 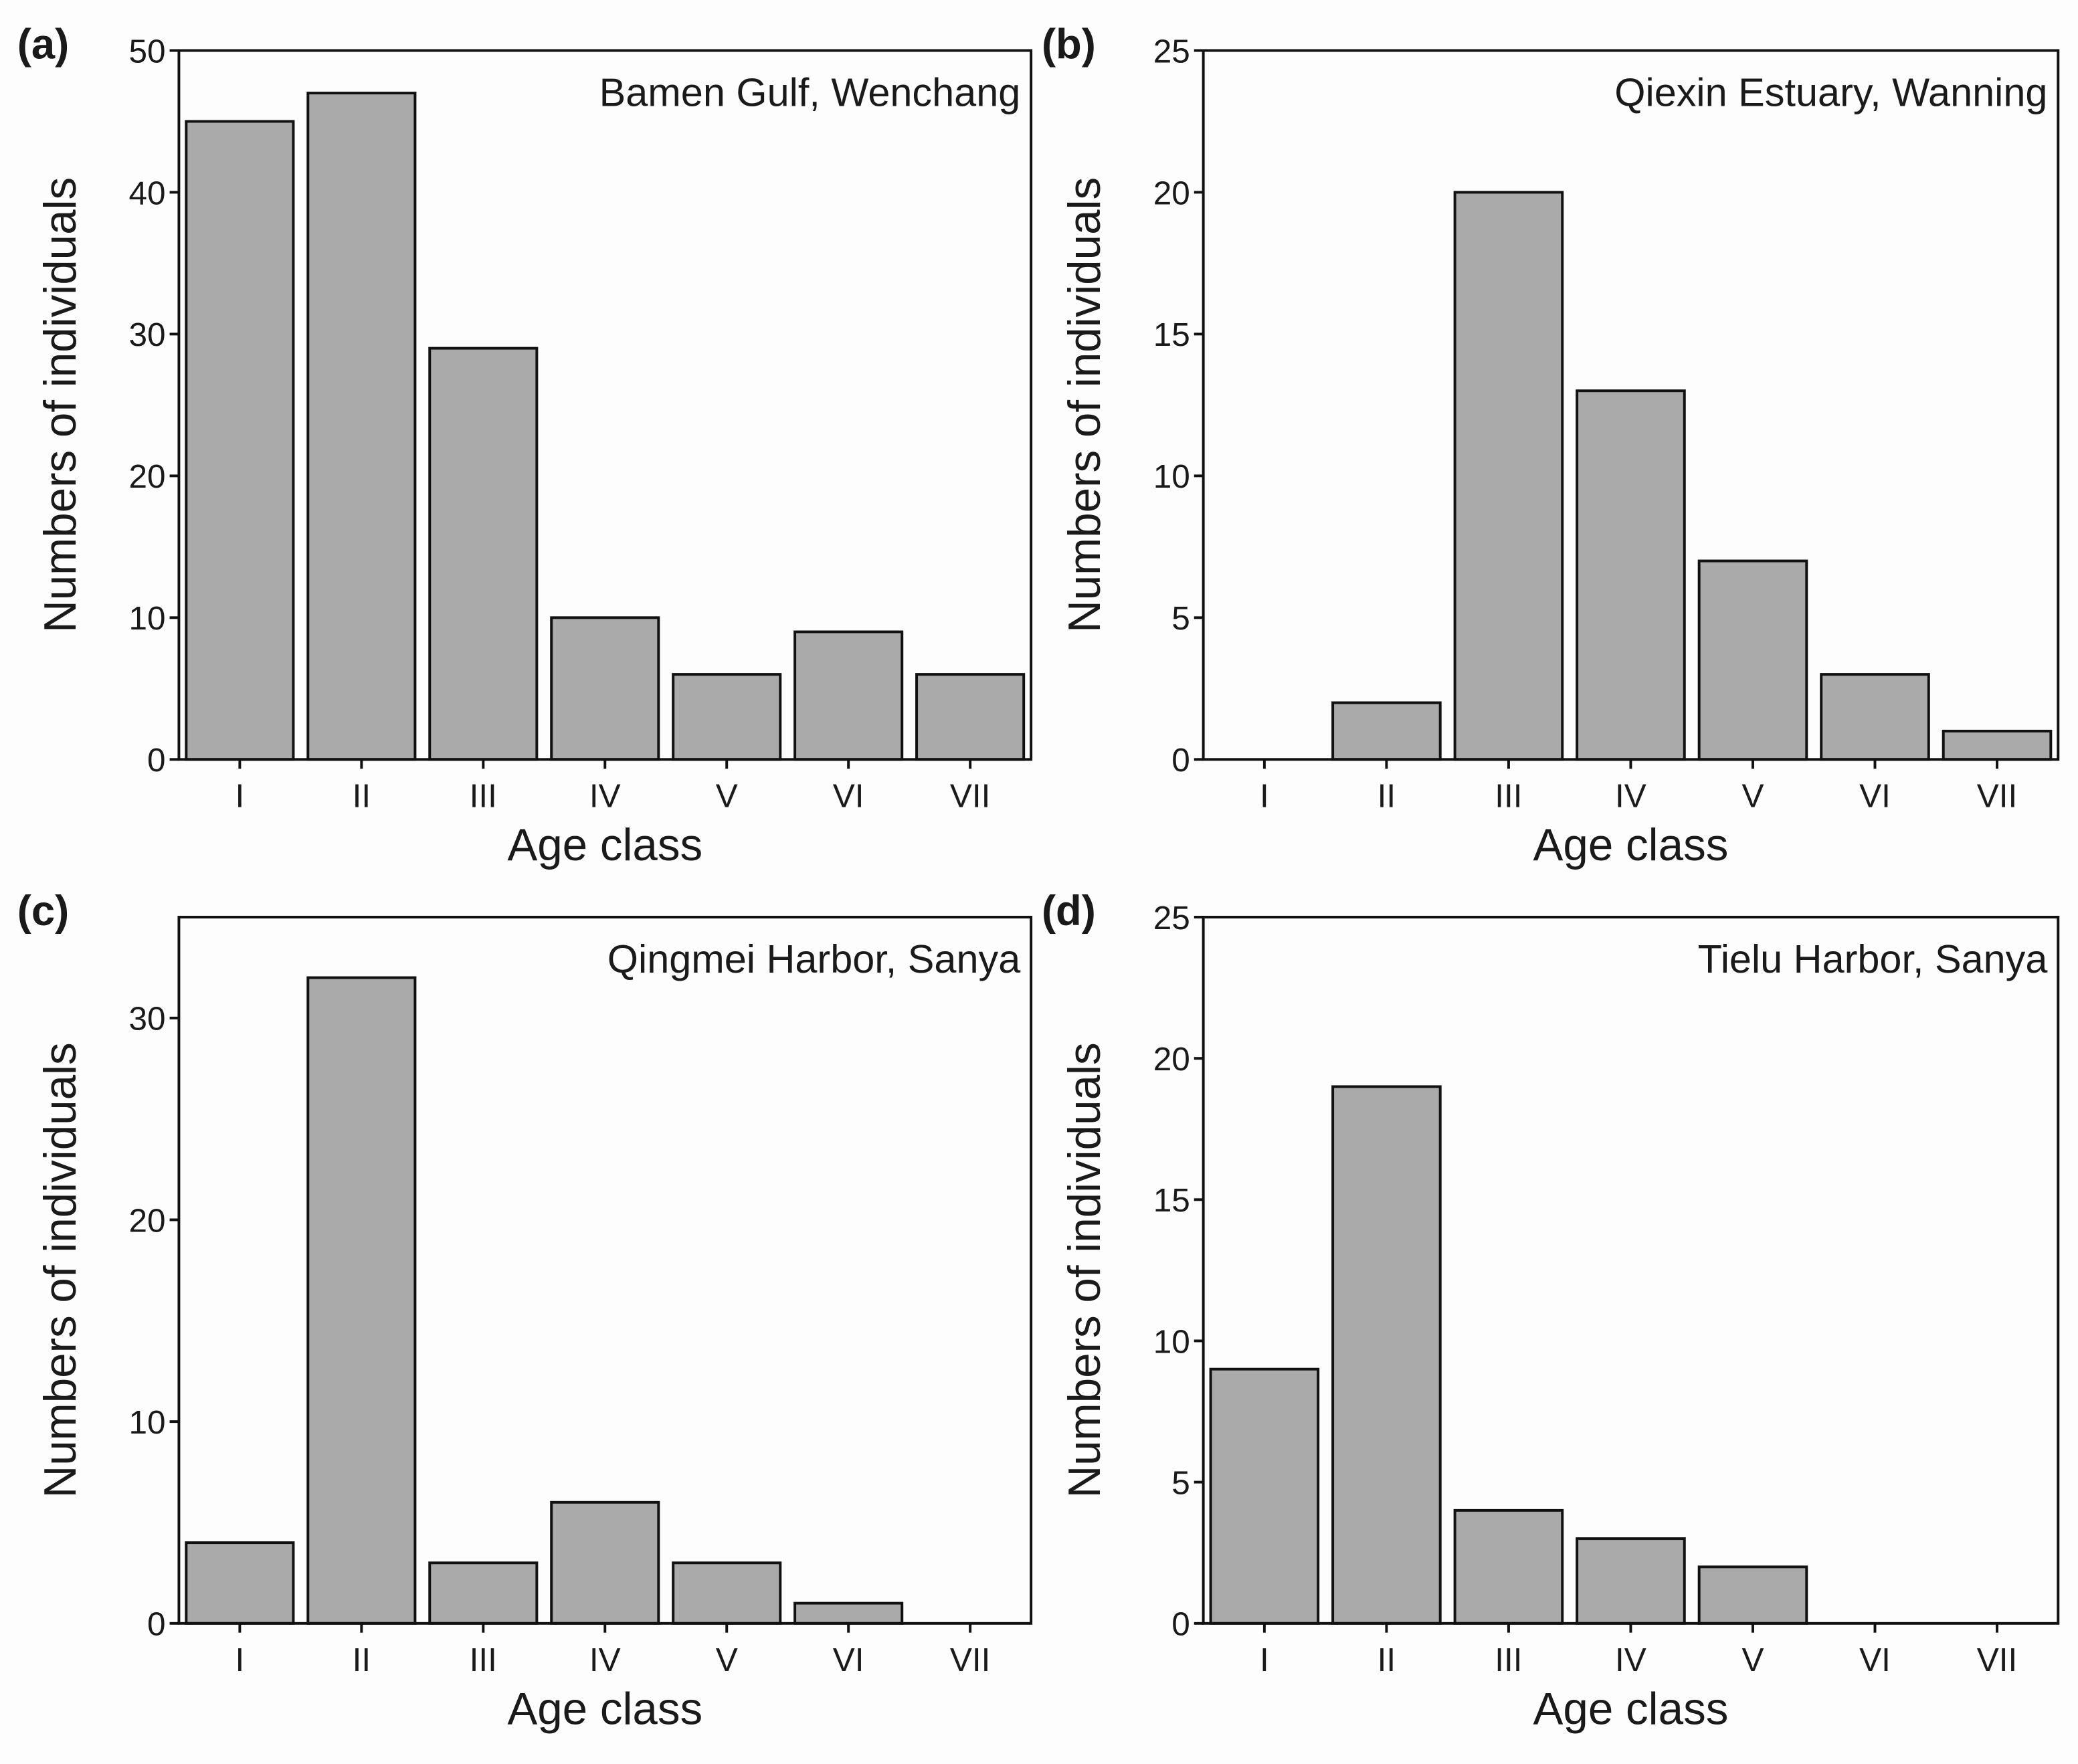 I want to click on annotation: Qiexin Estuary, Wanning, so click(x=1830, y=92).